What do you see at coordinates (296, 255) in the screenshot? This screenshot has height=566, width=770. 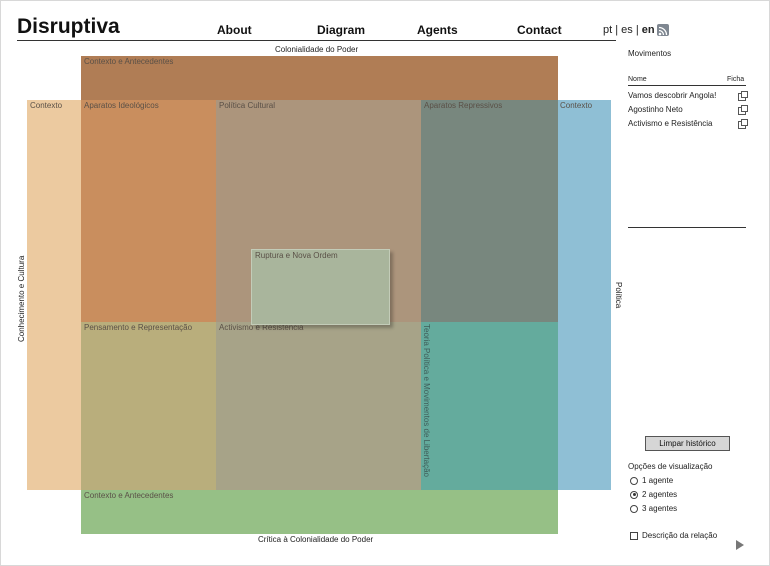 I see `area-label: Ruptura e Nova Ordem` at bounding box center [296, 255].